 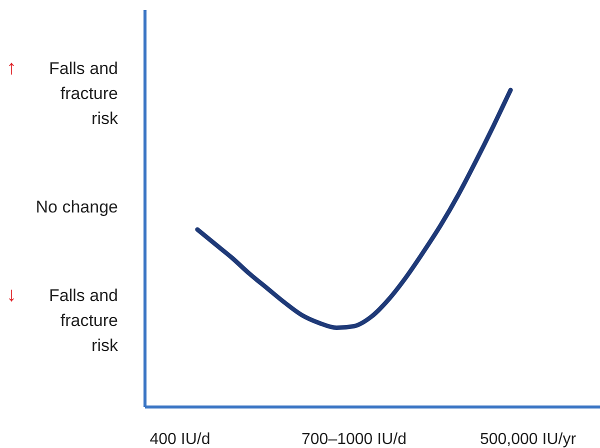 I want to click on text: No change, so click(x=77, y=207).